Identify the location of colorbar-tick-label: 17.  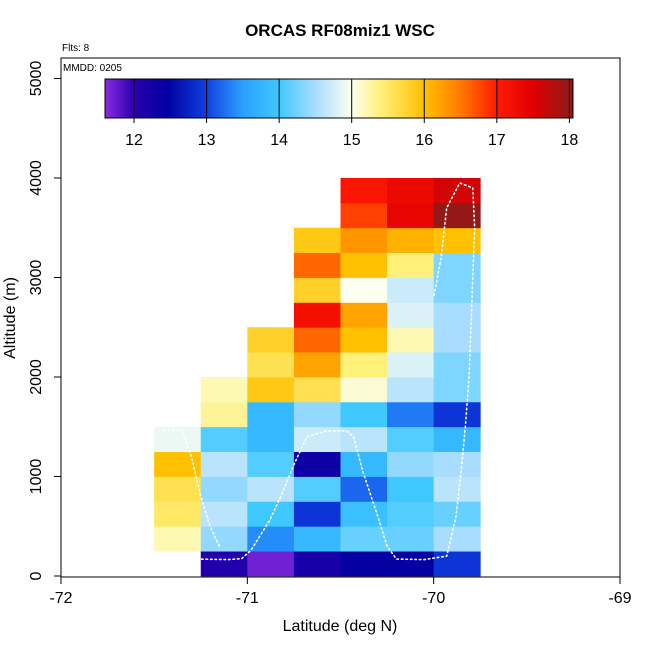
(497, 140).